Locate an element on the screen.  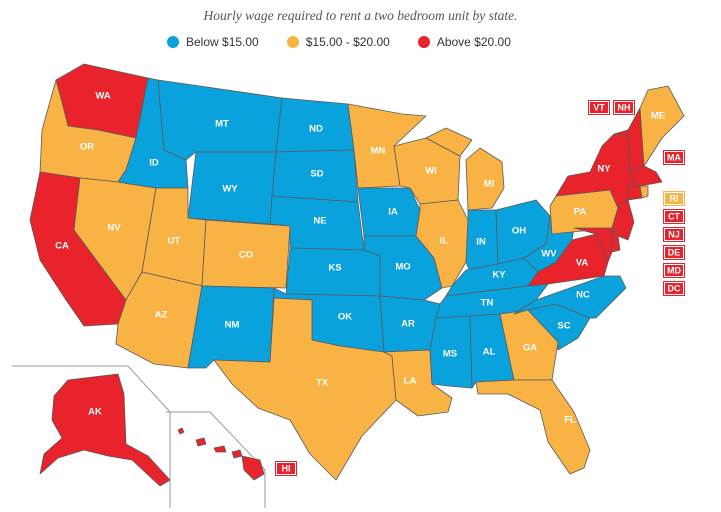
label-co: CO is located at coordinates (246, 255).